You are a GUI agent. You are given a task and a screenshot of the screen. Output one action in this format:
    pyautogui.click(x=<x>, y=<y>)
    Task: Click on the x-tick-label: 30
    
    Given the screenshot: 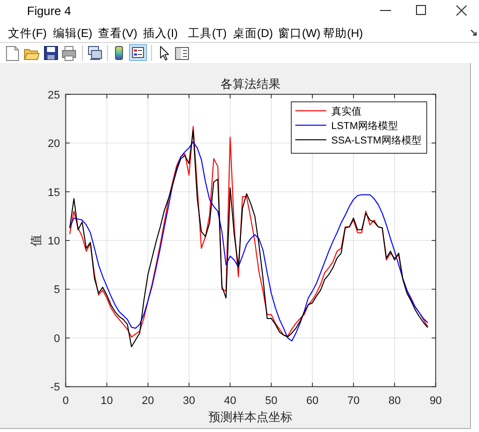 What is the action you would take?
    pyautogui.click(x=189, y=401)
    